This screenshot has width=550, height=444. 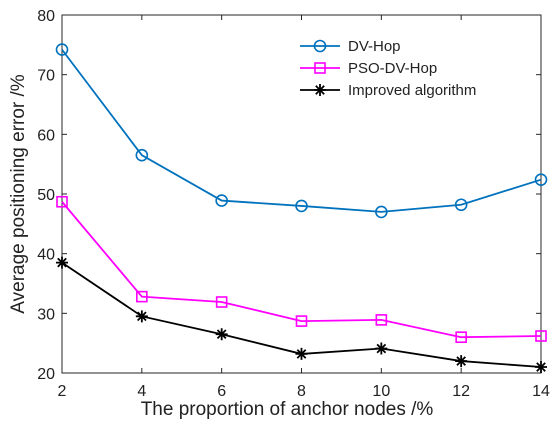 I want to click on x-tick-label: 8, so click(x=301, y=391).